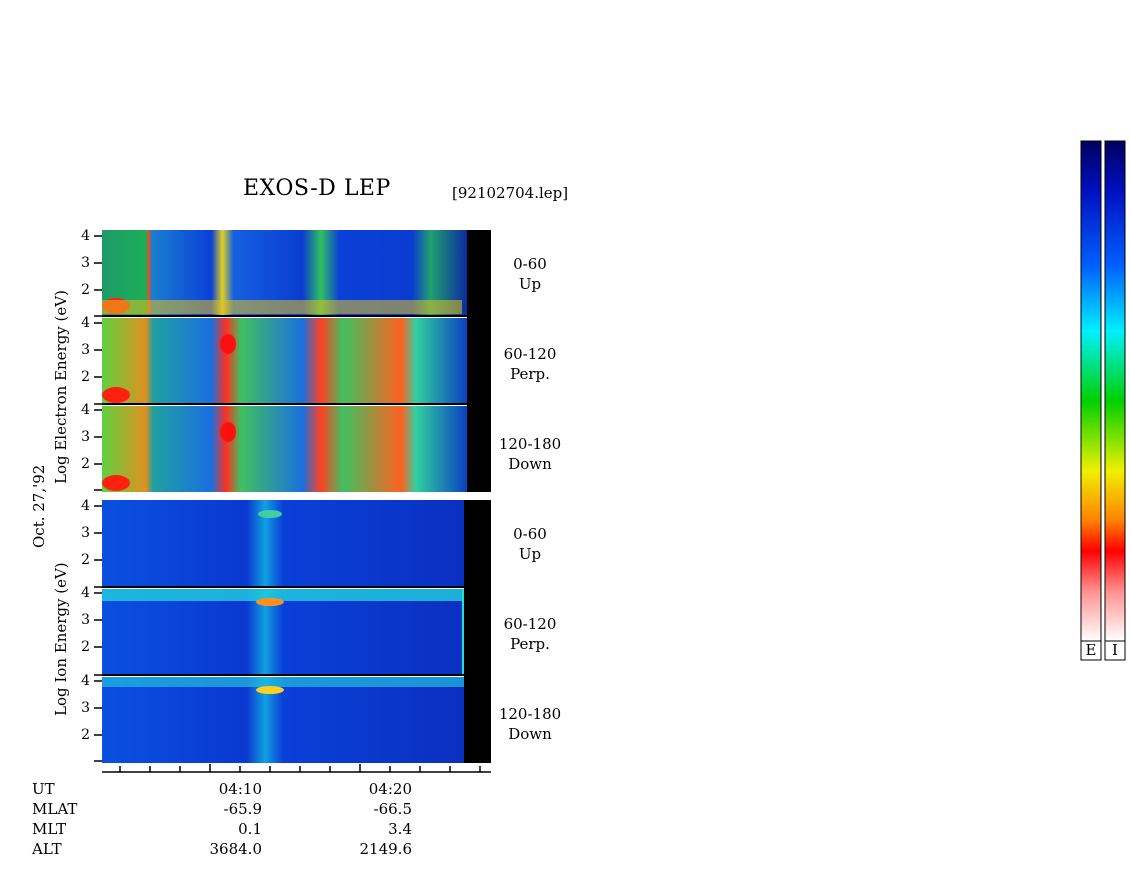 The height and width of the screenshot is (875, 1130). Describe the element at coordinates (283, 543) in the screenshot. I see `ion-up-panel` at that location.